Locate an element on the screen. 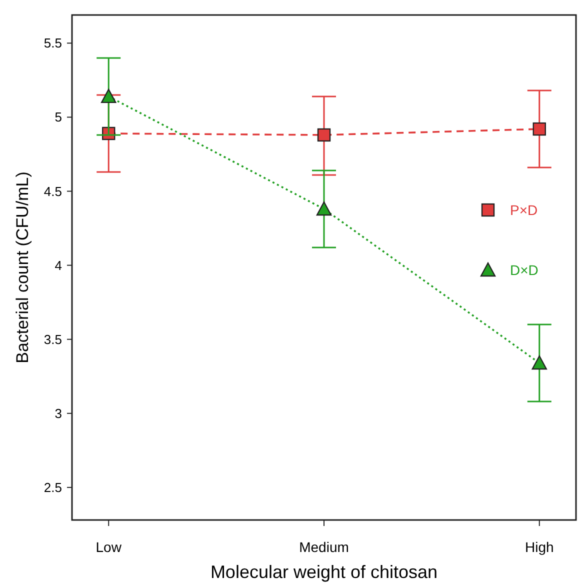 The width and height of the screenshot is (578, 584). y-tick-label: 3.5 is located at coordinates (53, 339).